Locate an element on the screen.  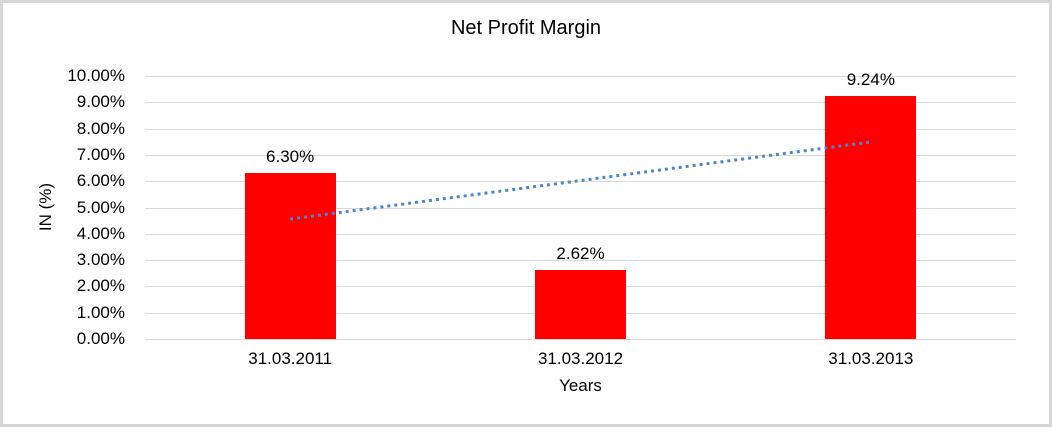
y-tick-label: 2.00% is located at coordinates (100, 286).